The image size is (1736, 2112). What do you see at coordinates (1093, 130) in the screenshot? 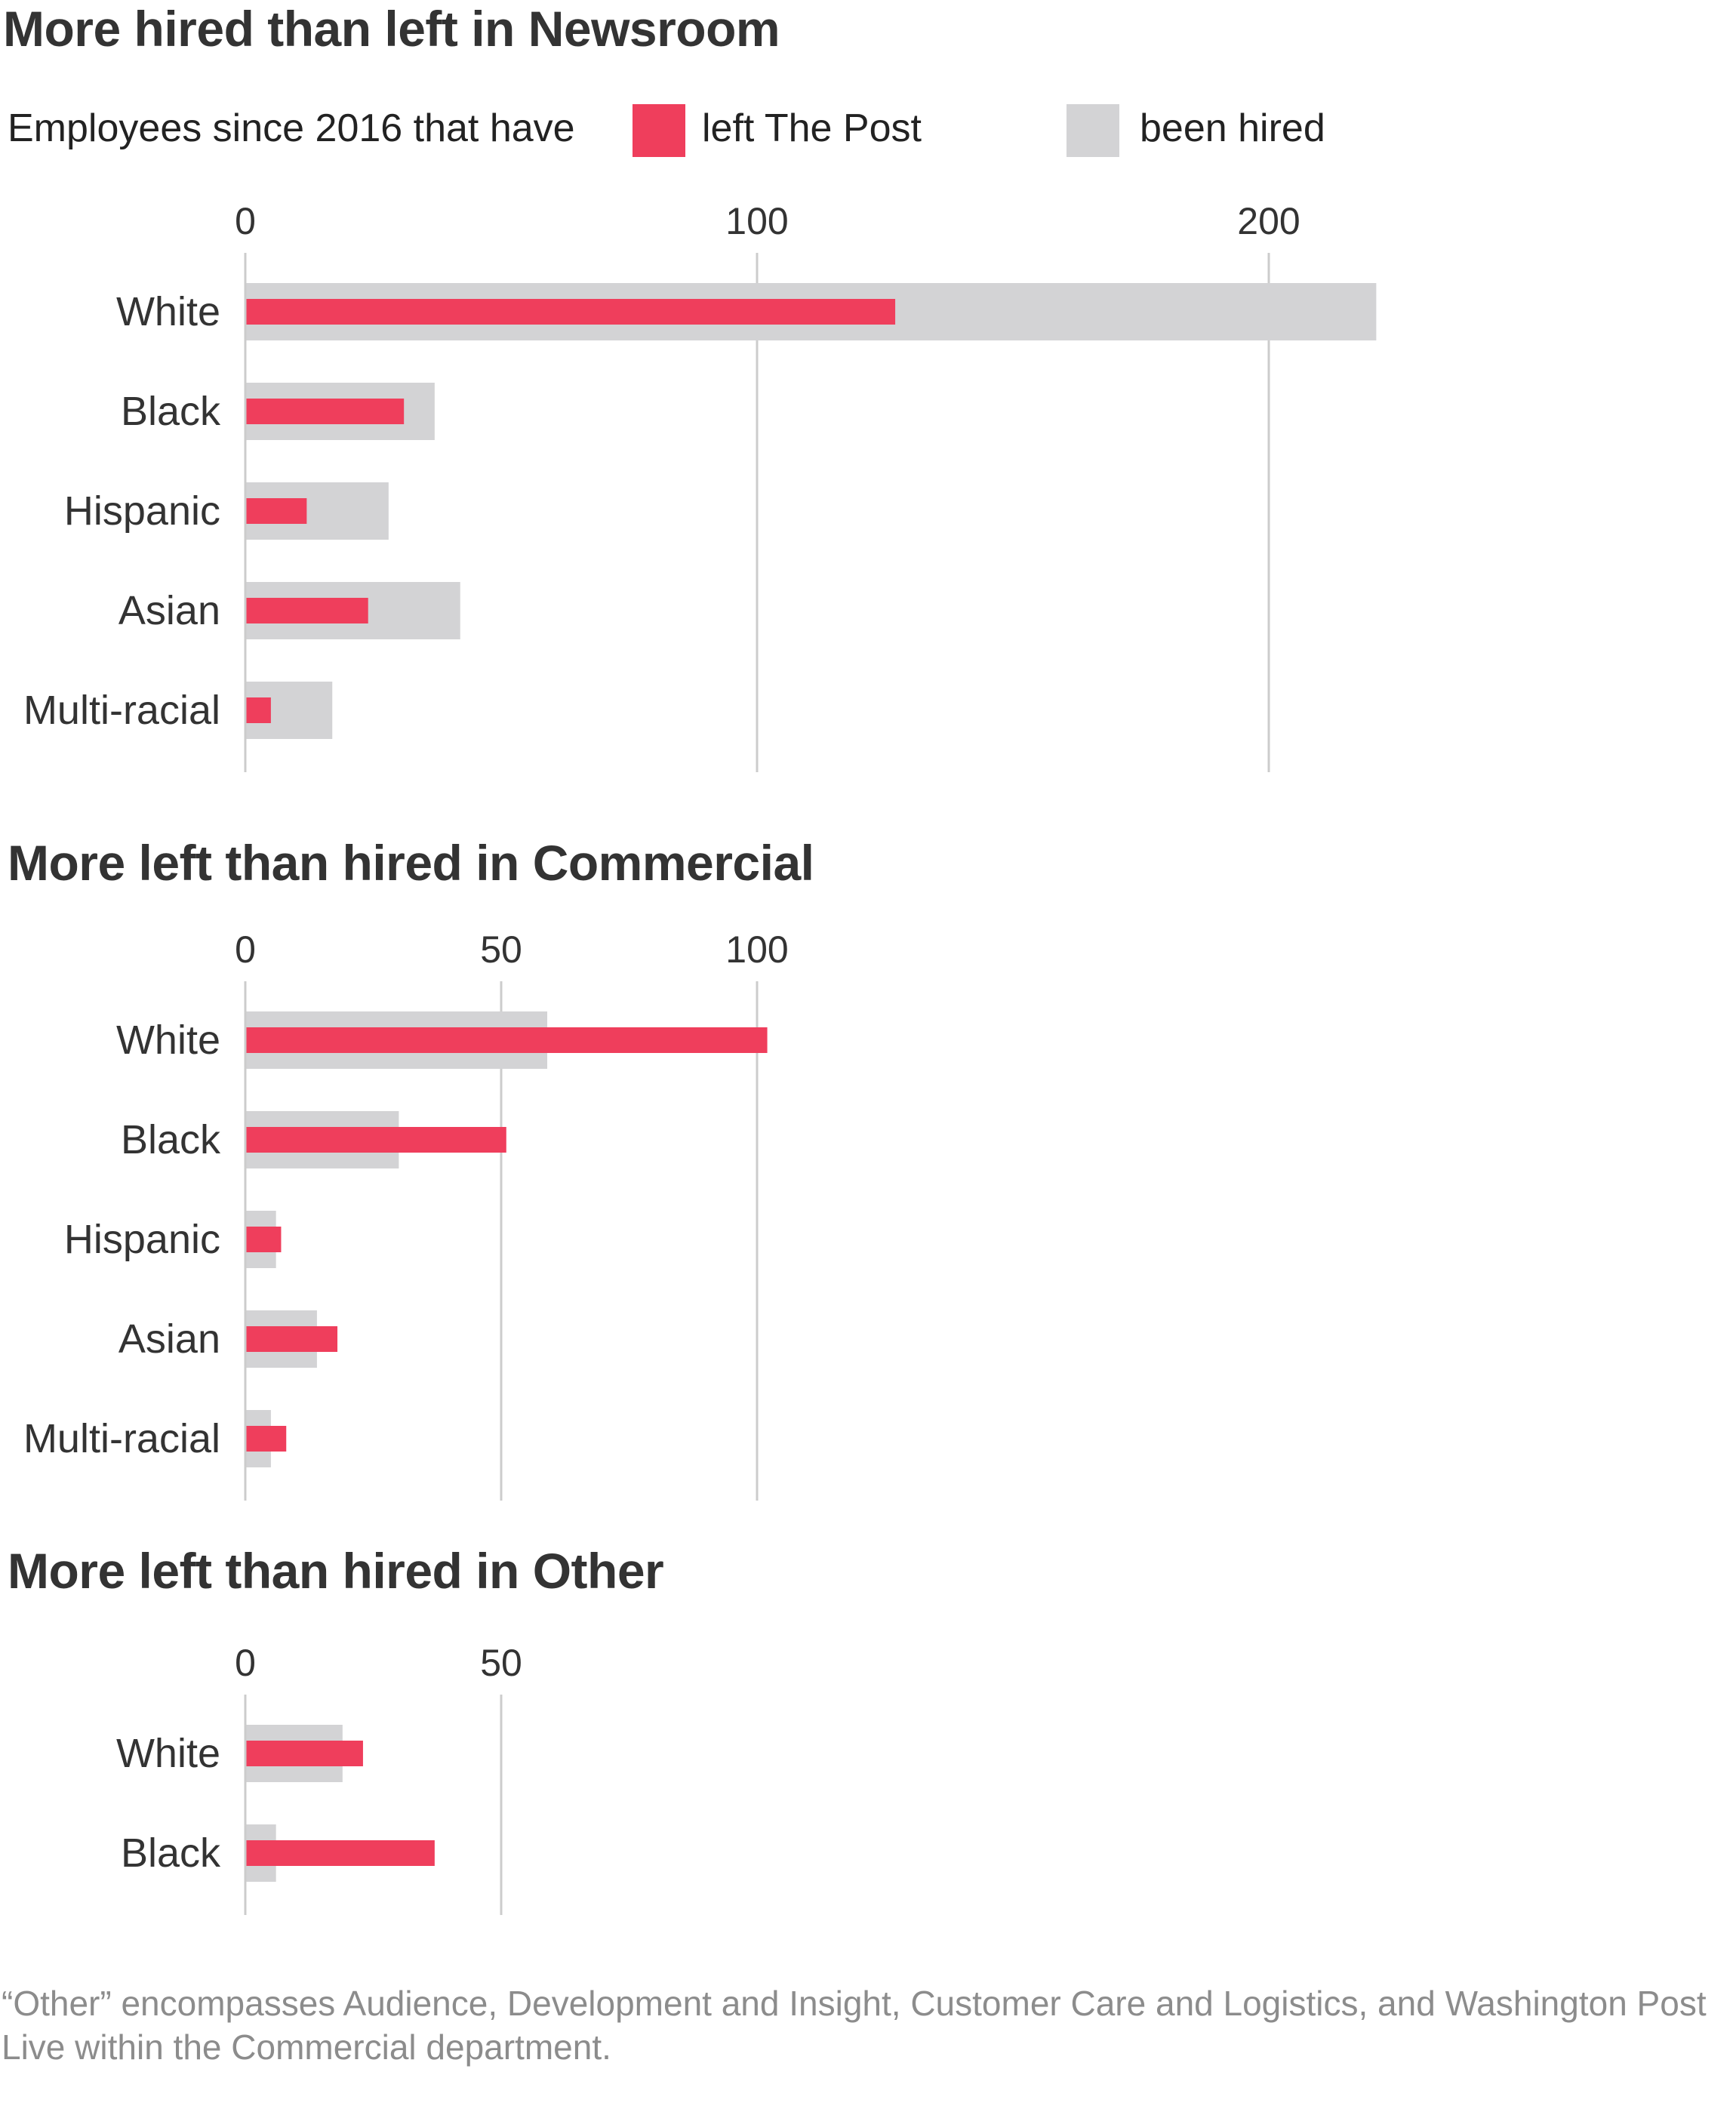
I see `legend-swatch-hired` at bounding box center [1093, 130].